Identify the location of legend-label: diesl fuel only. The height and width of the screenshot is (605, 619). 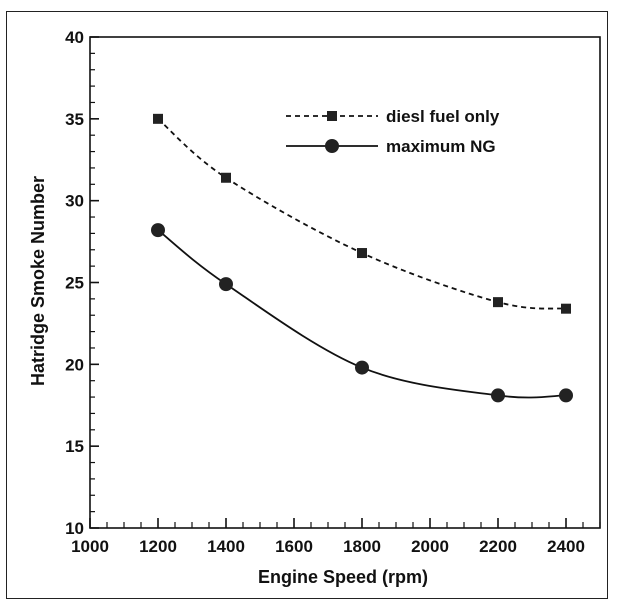
(443, 116).